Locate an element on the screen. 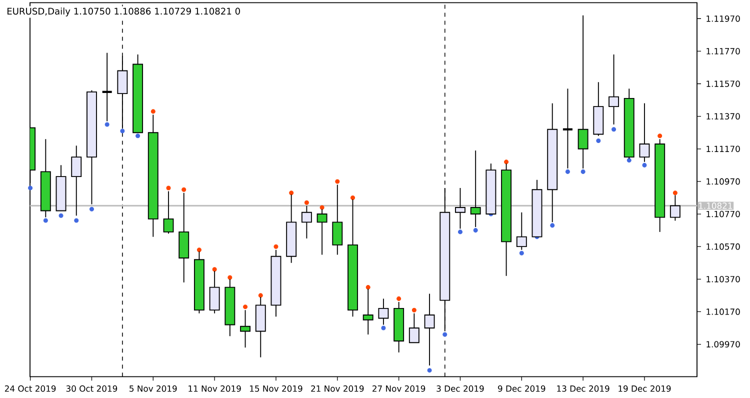 The height and width of the screenshot is (398, 750). y-tick-label: 1.11970 is located at coordinates (723, 18).